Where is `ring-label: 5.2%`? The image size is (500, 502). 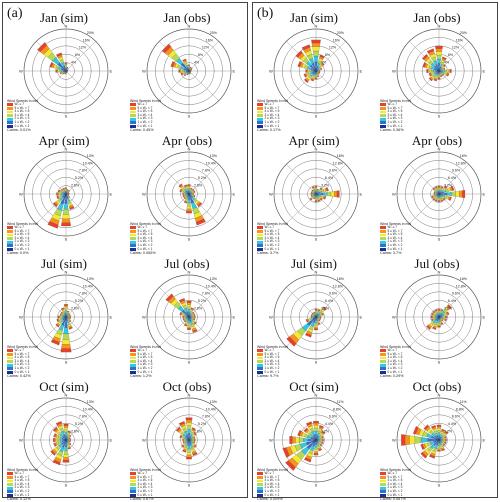
ring-label: 5.2% is located at coordinates (79, 178).